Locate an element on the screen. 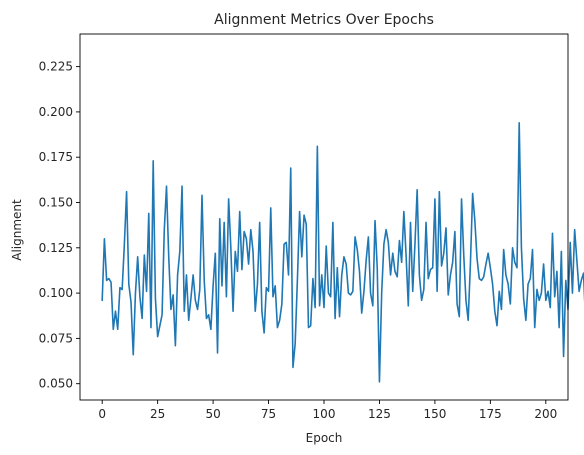  y-tick-label: 0.075 is located at coordinates (56, 338).